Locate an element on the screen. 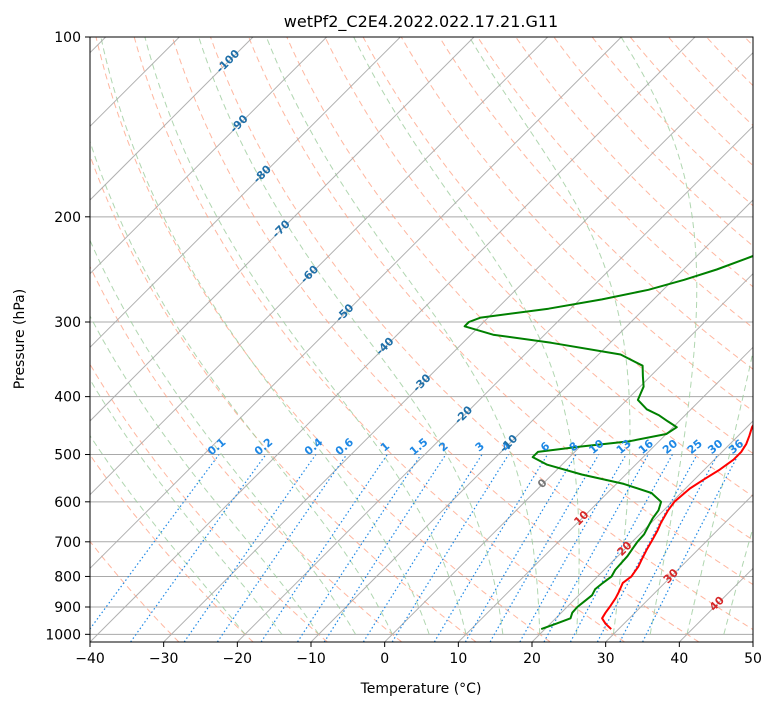  x-axis-label: Temperature (°C) is located at coordinates (421, 689).